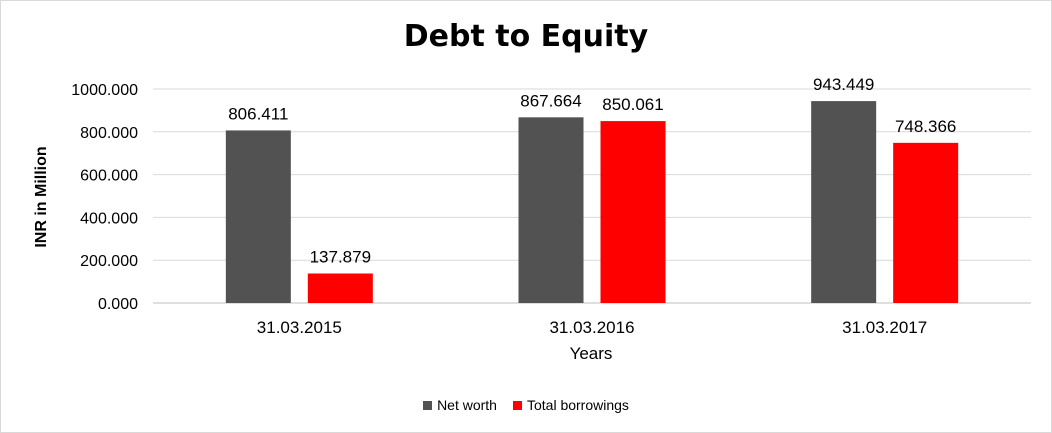 This screenshot has height=433, width=1052. What do you see at coordinates (109, 133) in the screenshot?
I see `y-tick-label: 800.000` at bounding box center [109, 133].